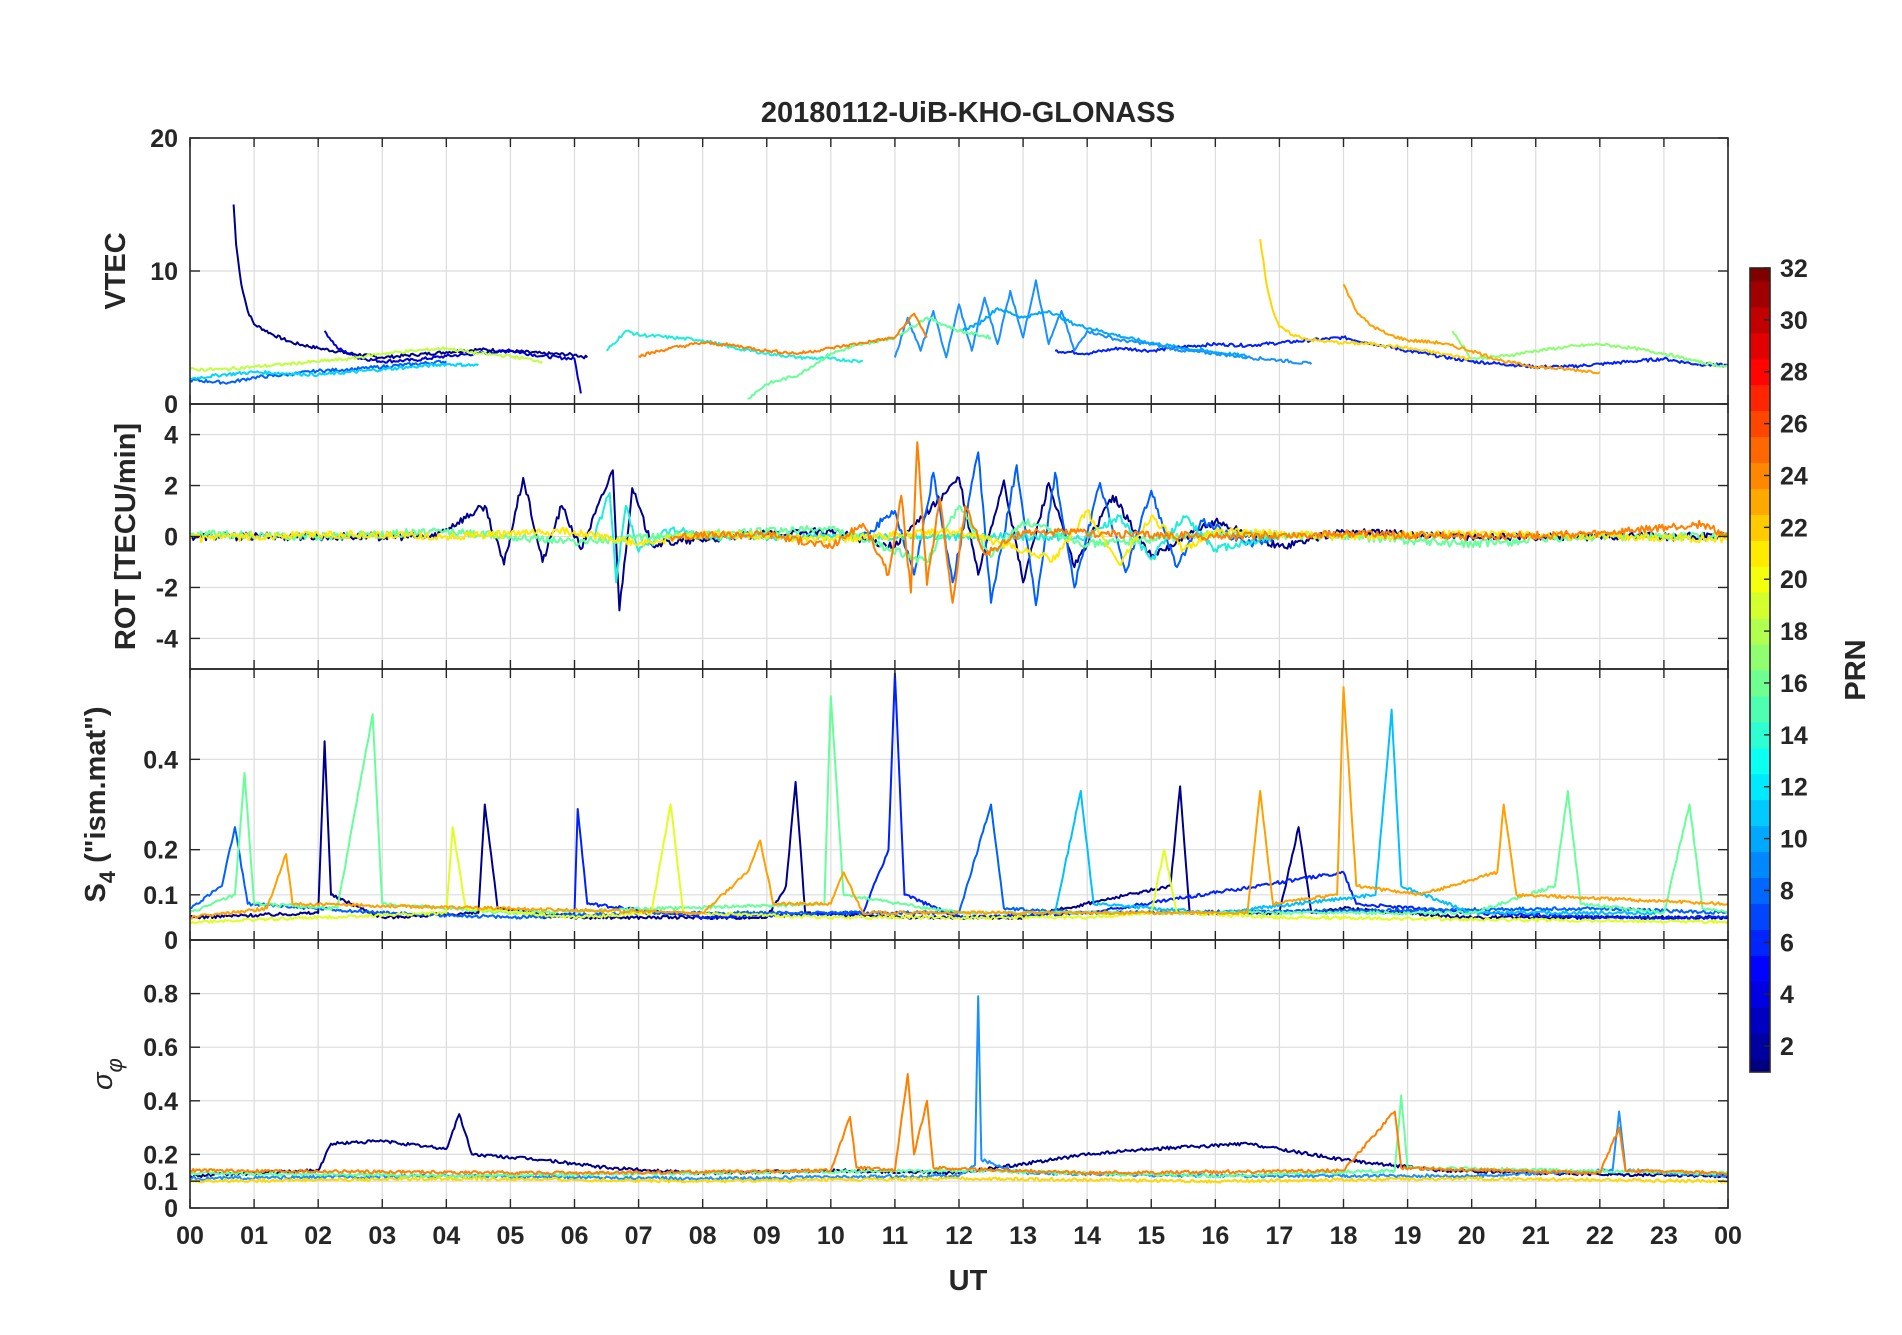 Image resolution: width=1902 pixels, height=1335 pixels. Describe the element at coordinates (446, 1236) in the screenshot. I see `x-tick-label: 04` at that location.